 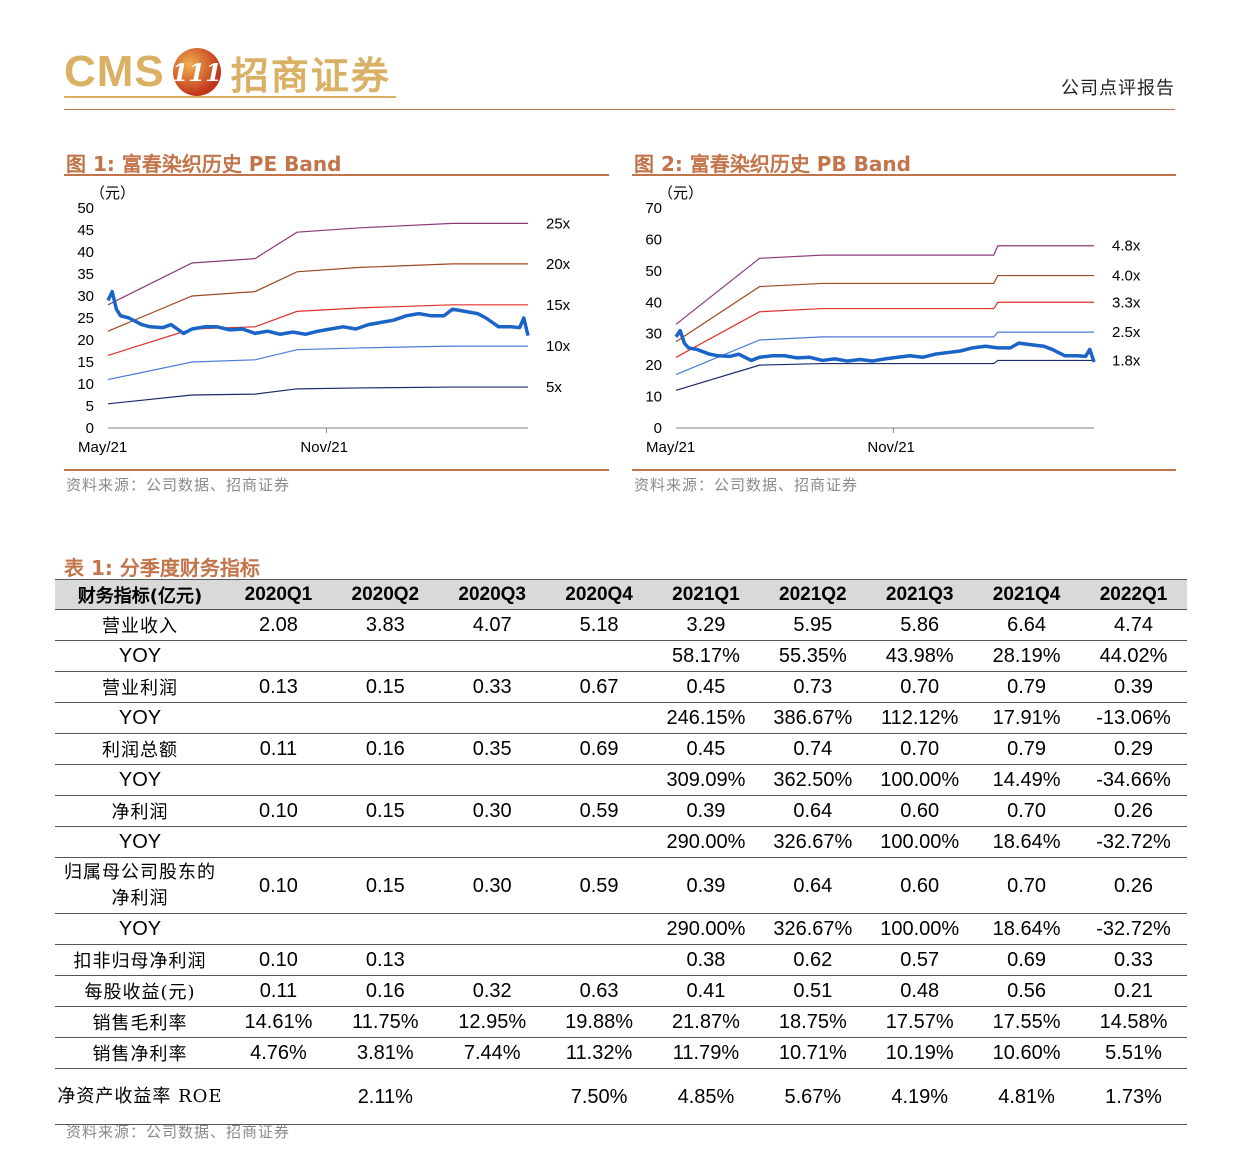 What do you see at coordinates (85, 384) in the screenshot?
I see `y-tick-label: 10` at bounding box center [85, 384].